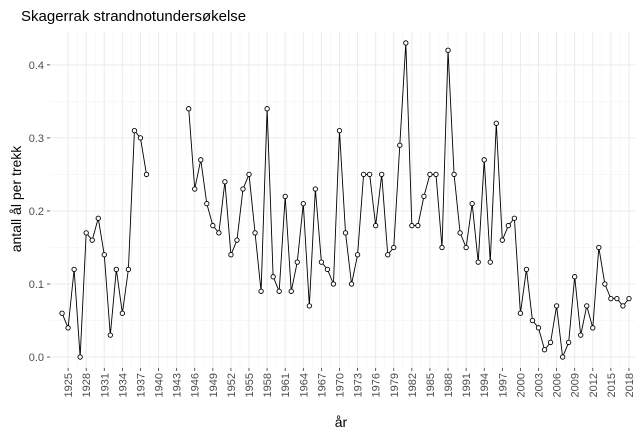  What do you see at coordinates (322, 385) in the screenshot?
I see `x-tick-label: 1967` at bounding box center [322, 385].